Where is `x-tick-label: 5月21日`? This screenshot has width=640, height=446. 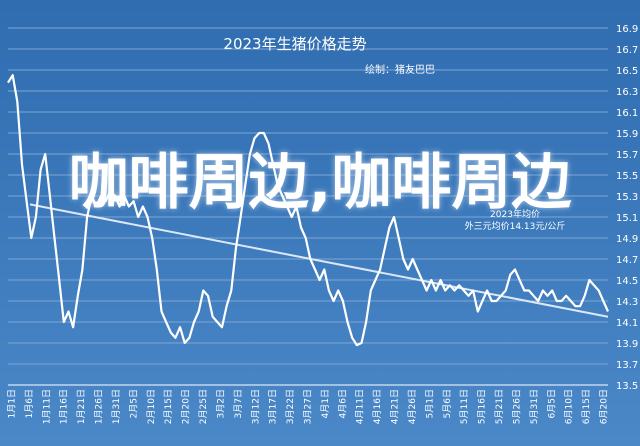 x-tick-label: 5月21日 is located at coordinates (499, 406).